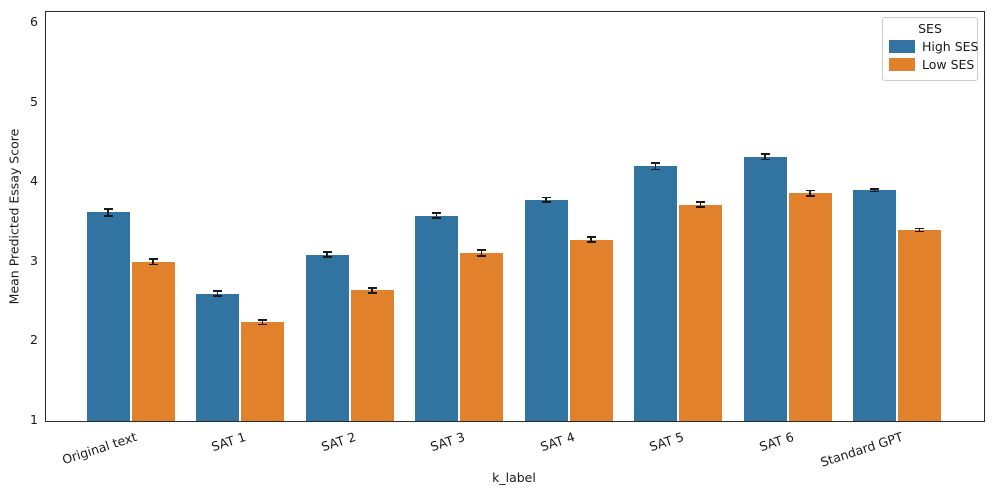 The width and height of the screenshot is (996, 498). What do you see at coordinates (34, 260) in the screenshot?
I see `ytick-label-3: 3` at bounding box center [34, 260].